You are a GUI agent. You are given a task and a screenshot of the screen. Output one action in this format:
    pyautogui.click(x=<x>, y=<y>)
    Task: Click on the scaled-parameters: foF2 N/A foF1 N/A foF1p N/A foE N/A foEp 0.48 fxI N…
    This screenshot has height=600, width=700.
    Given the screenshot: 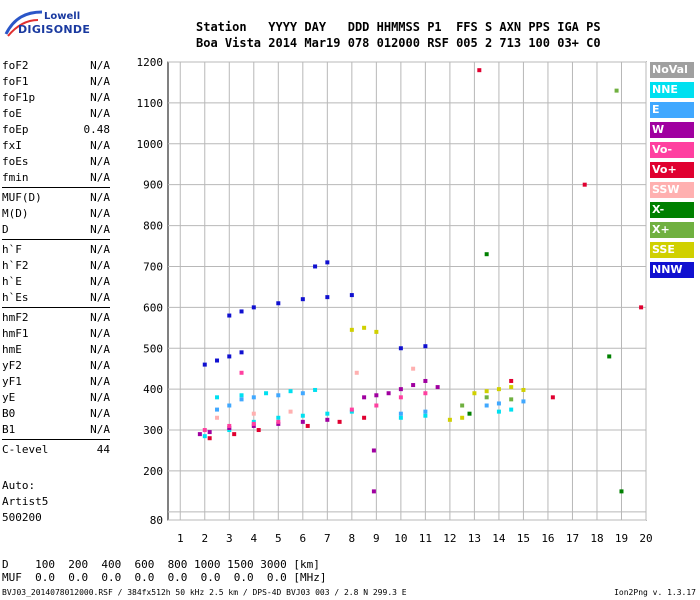 What is the action you would take?
    pyautogui.click(x=56, y=258)
    